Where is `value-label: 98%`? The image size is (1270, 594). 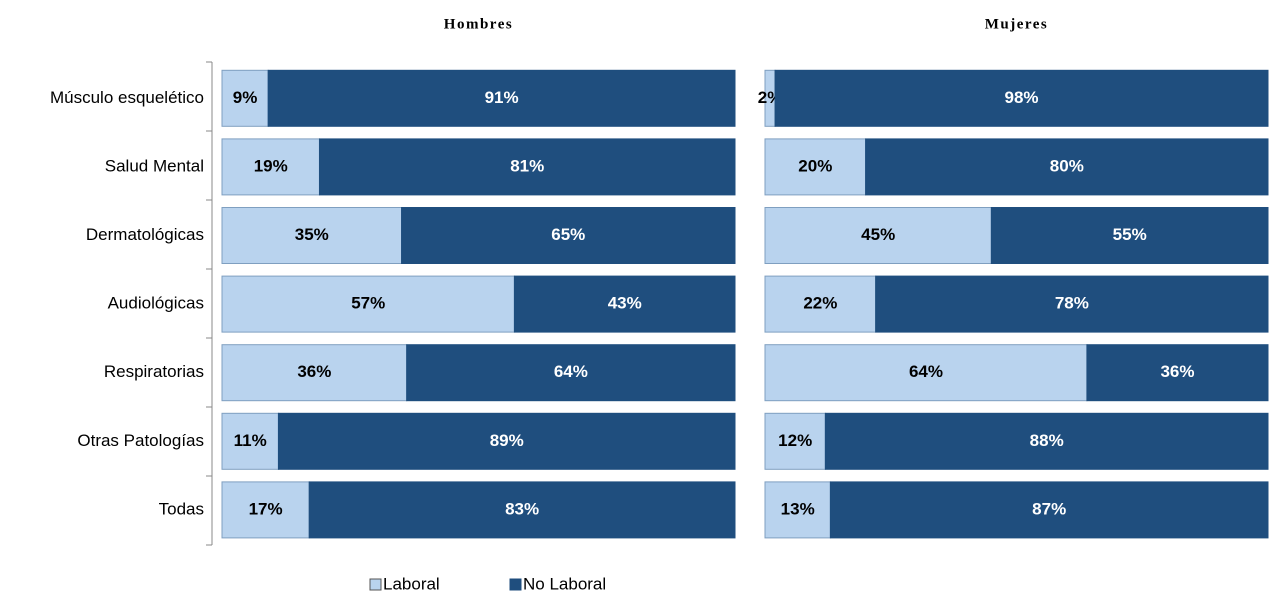 value-label: 98% is located at coordinates (1022, 97).